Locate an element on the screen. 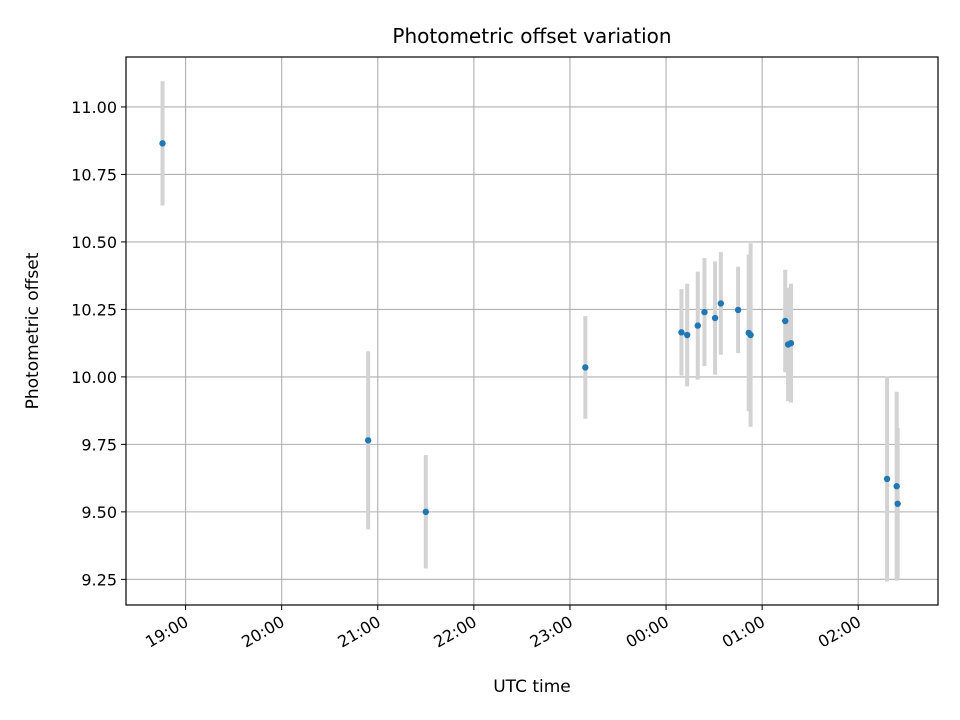 This screenshot has width=960, height=720. y-axis-label: Photometric offset is located at coordinates (33, 330).